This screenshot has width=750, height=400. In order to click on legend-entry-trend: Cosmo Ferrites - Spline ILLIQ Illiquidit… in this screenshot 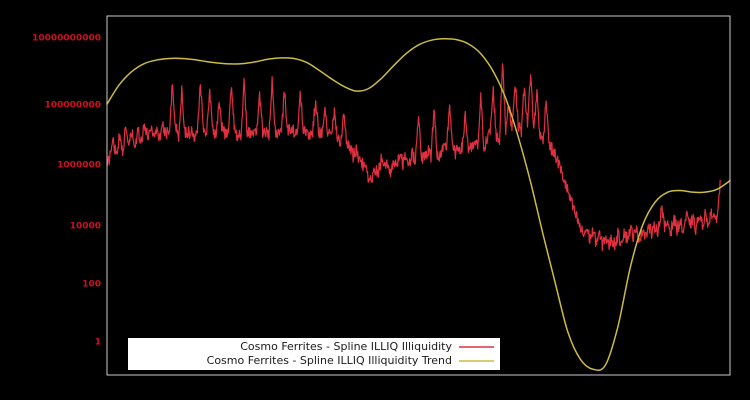, I will do `click(350, 360)`.